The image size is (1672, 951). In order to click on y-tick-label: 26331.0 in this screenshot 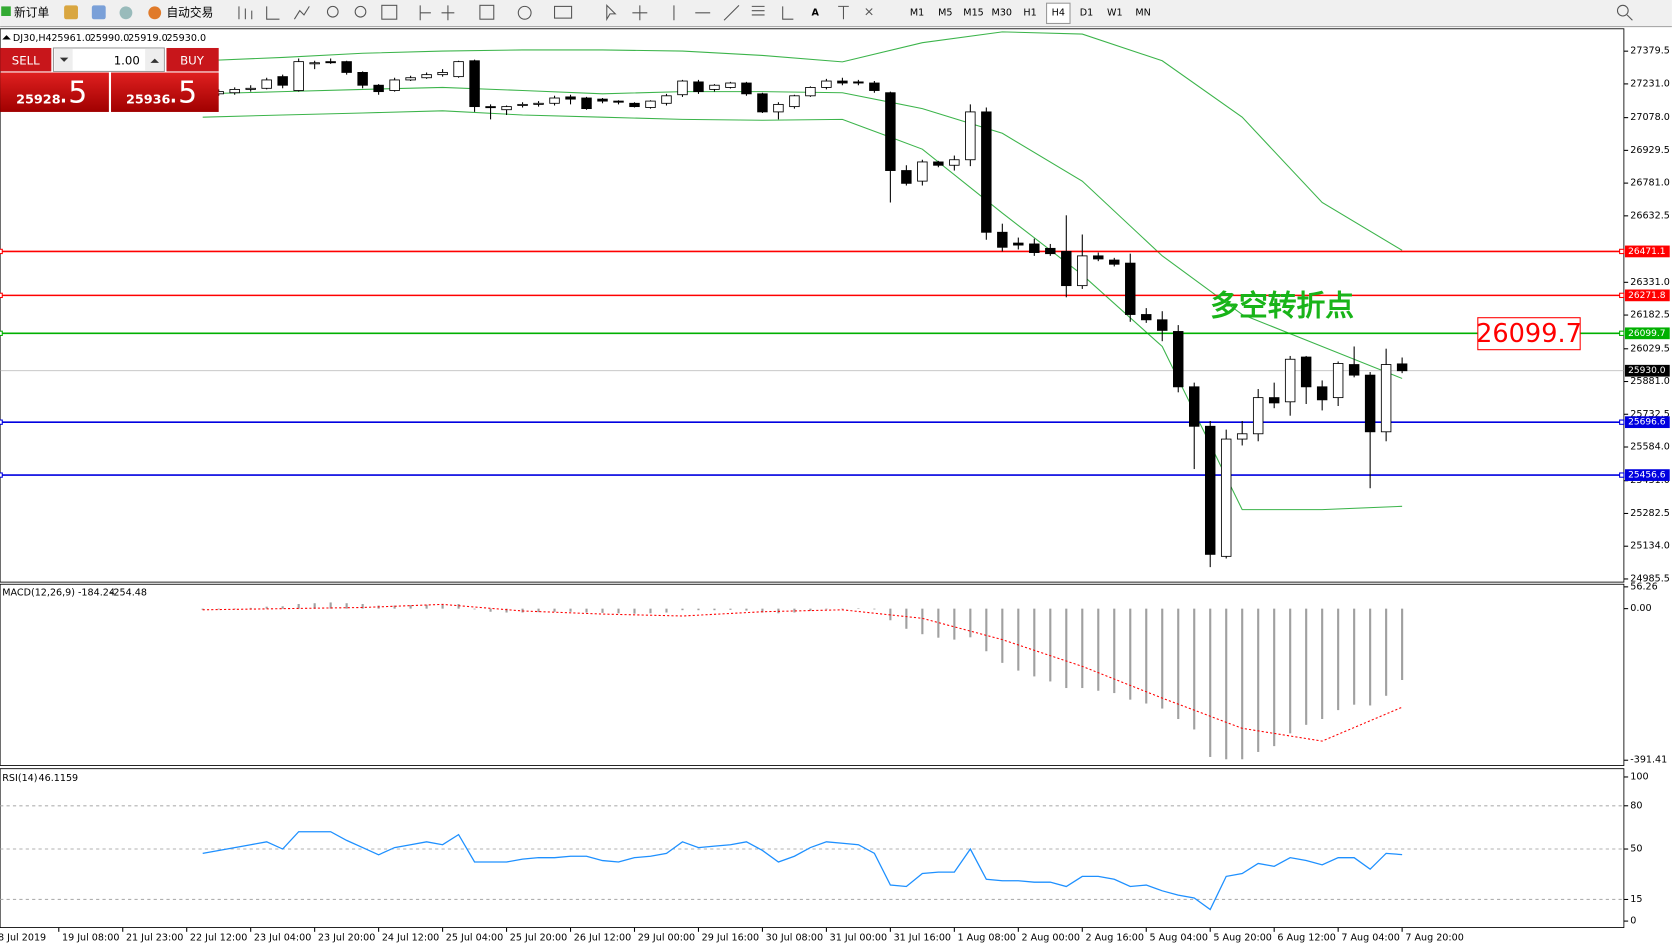, I will do `click(1650, 282)`.